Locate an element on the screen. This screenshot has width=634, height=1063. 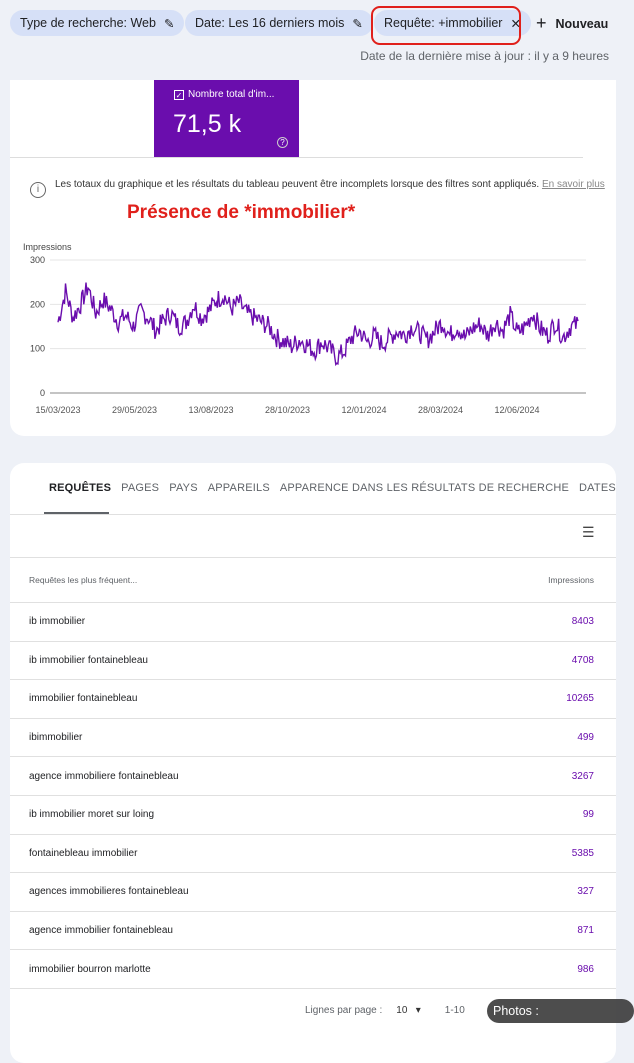
table-row: immobilier fontainebleau 10265 is located at coordinates (313, 698).